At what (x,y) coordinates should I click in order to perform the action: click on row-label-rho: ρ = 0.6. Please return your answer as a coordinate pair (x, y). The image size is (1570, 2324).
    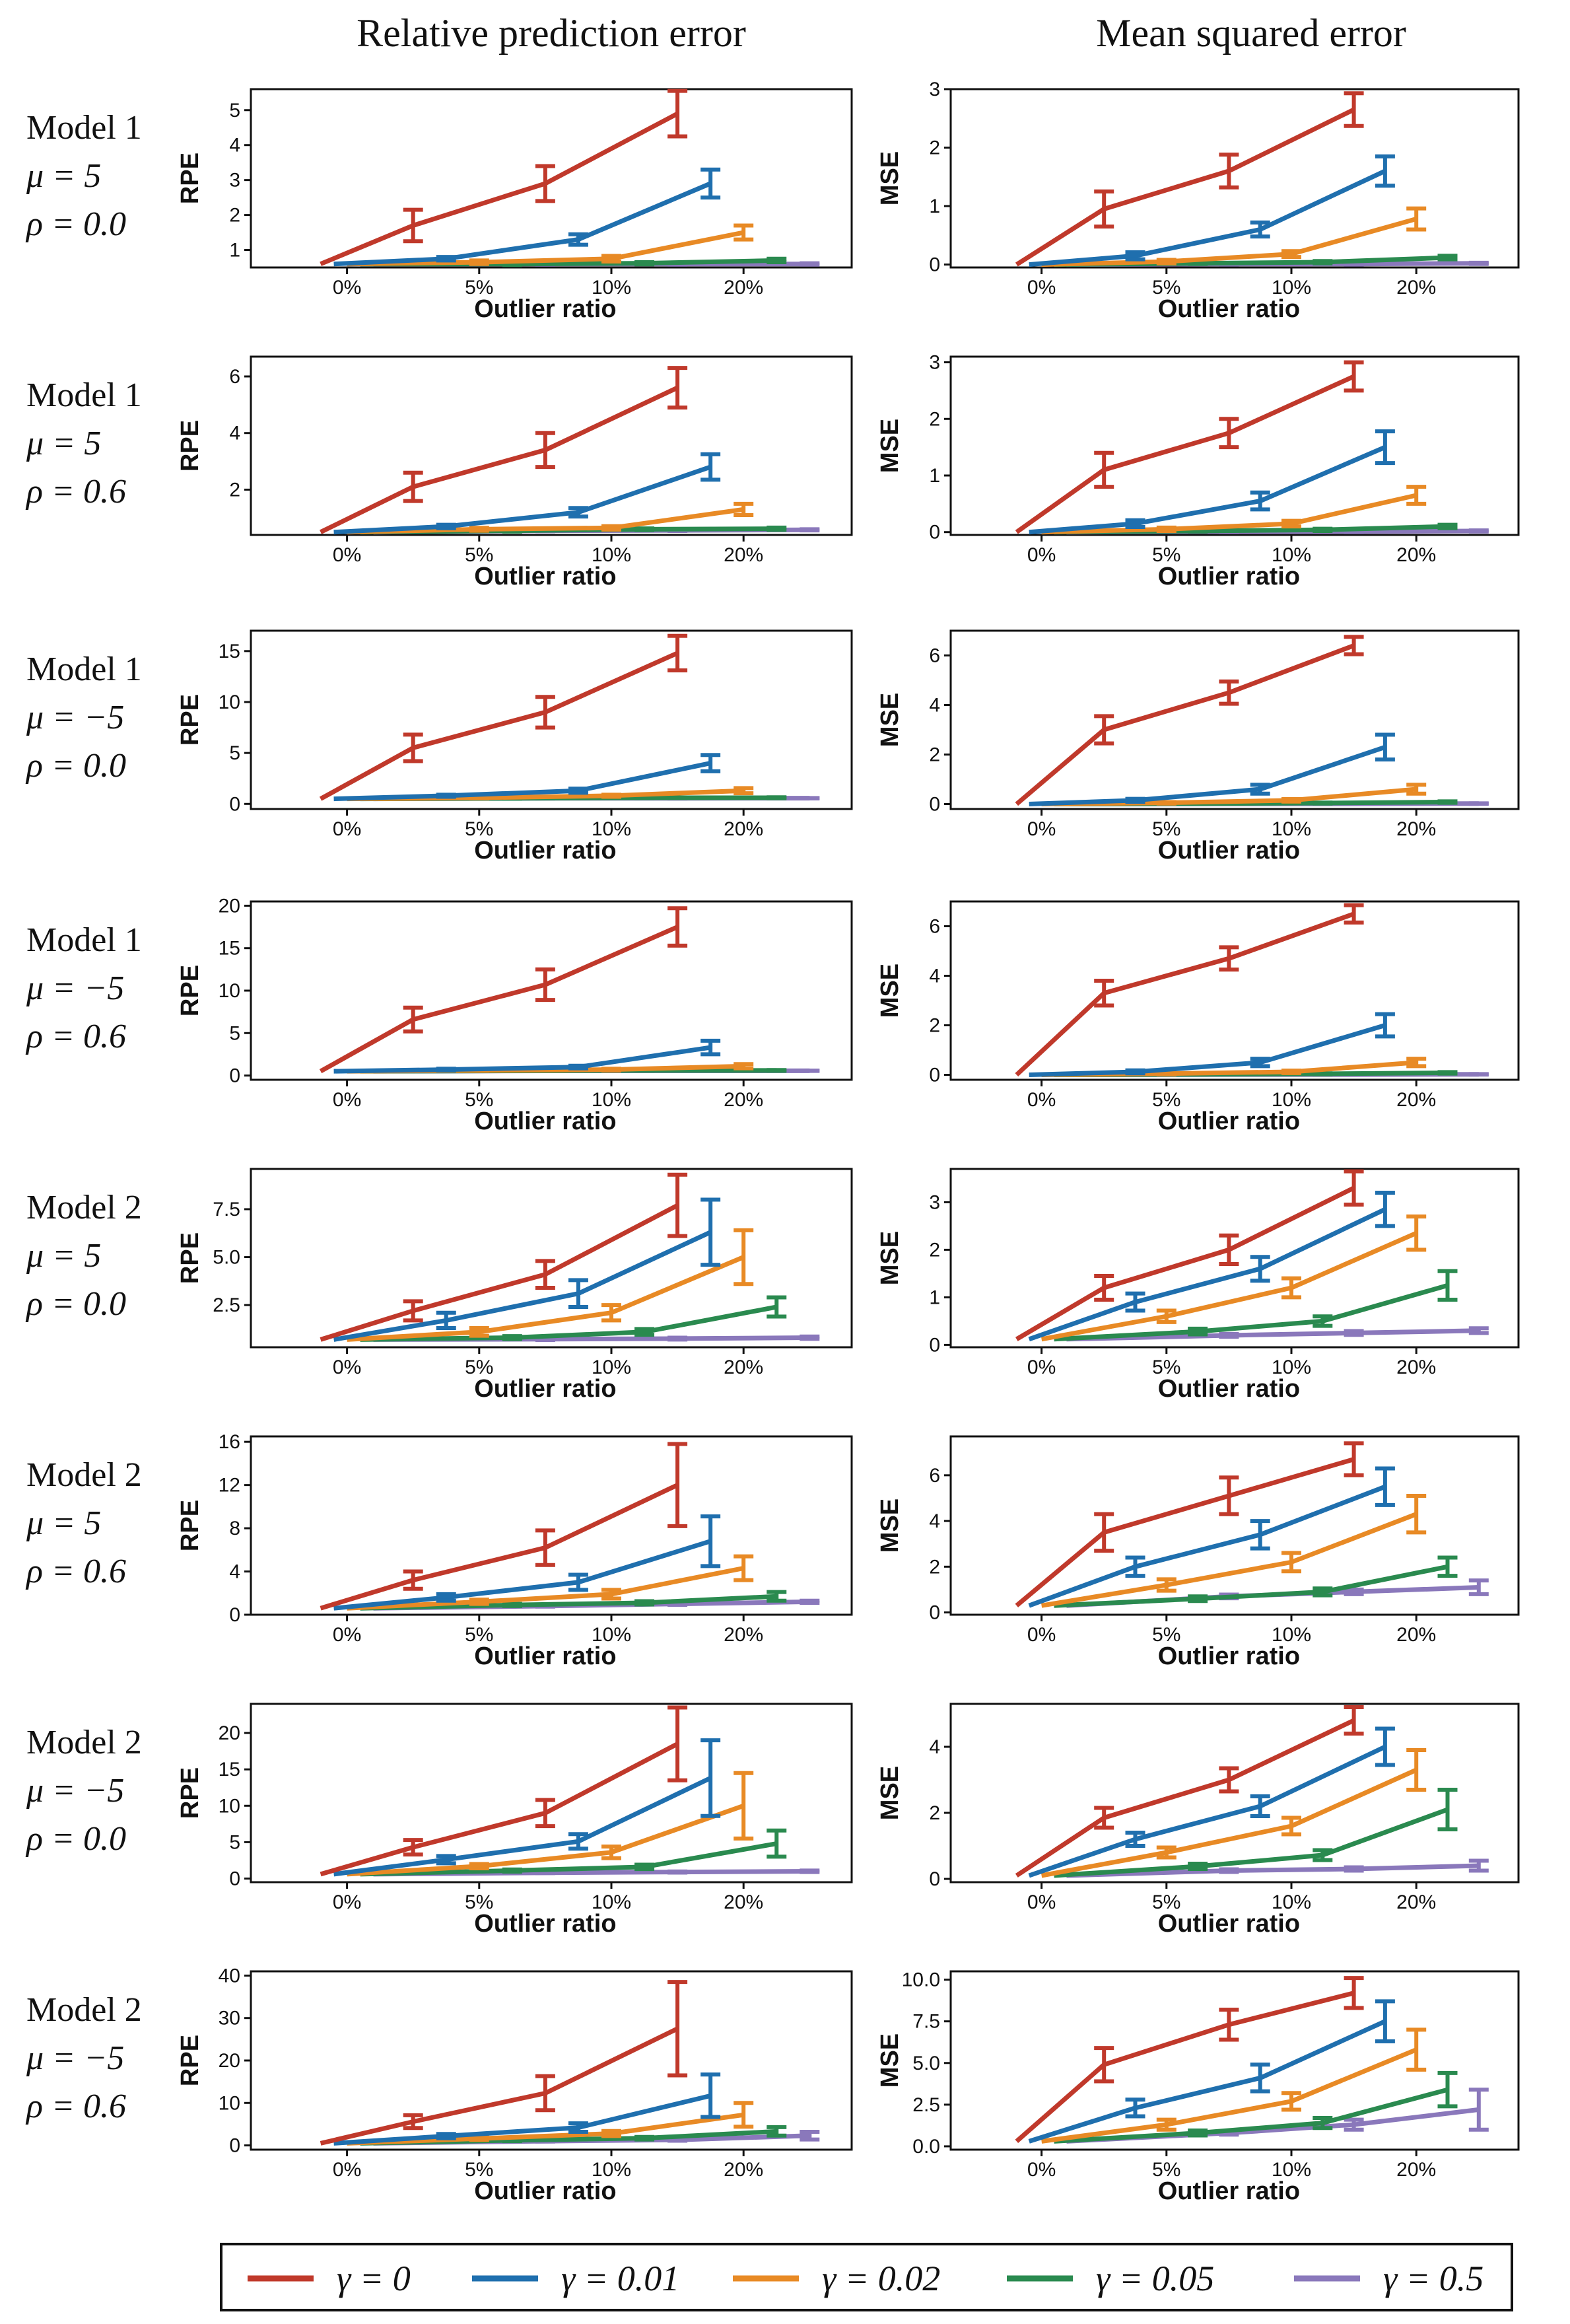
    Looking at the image, I should click on (75, 2106).